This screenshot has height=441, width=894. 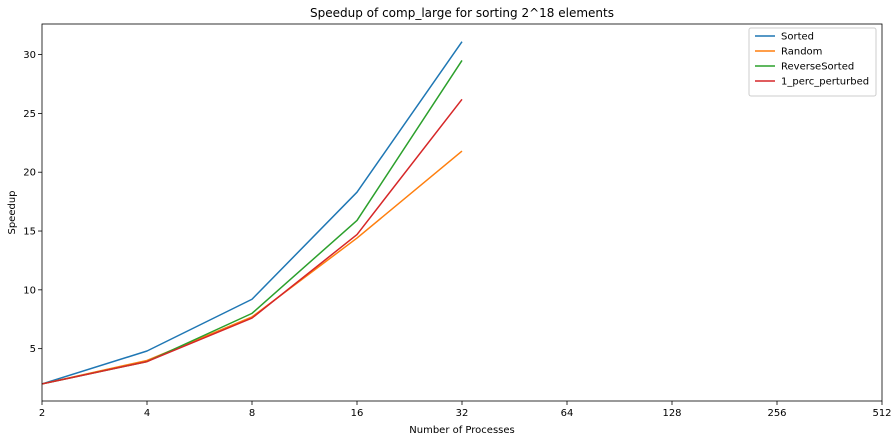 What do you see at coordinates (671, 413) in the screenshot?
I see `x-tick-label: 128` at bounding box center [671, 413].